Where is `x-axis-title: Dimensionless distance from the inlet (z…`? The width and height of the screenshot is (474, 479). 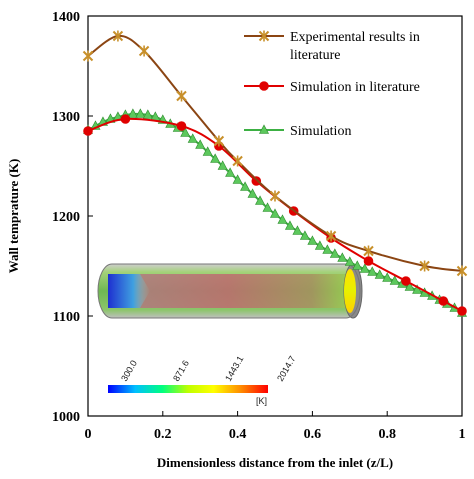 x-axis-title: Dimensionless distance from the inlet (z… is located at coordinates (275, 462).